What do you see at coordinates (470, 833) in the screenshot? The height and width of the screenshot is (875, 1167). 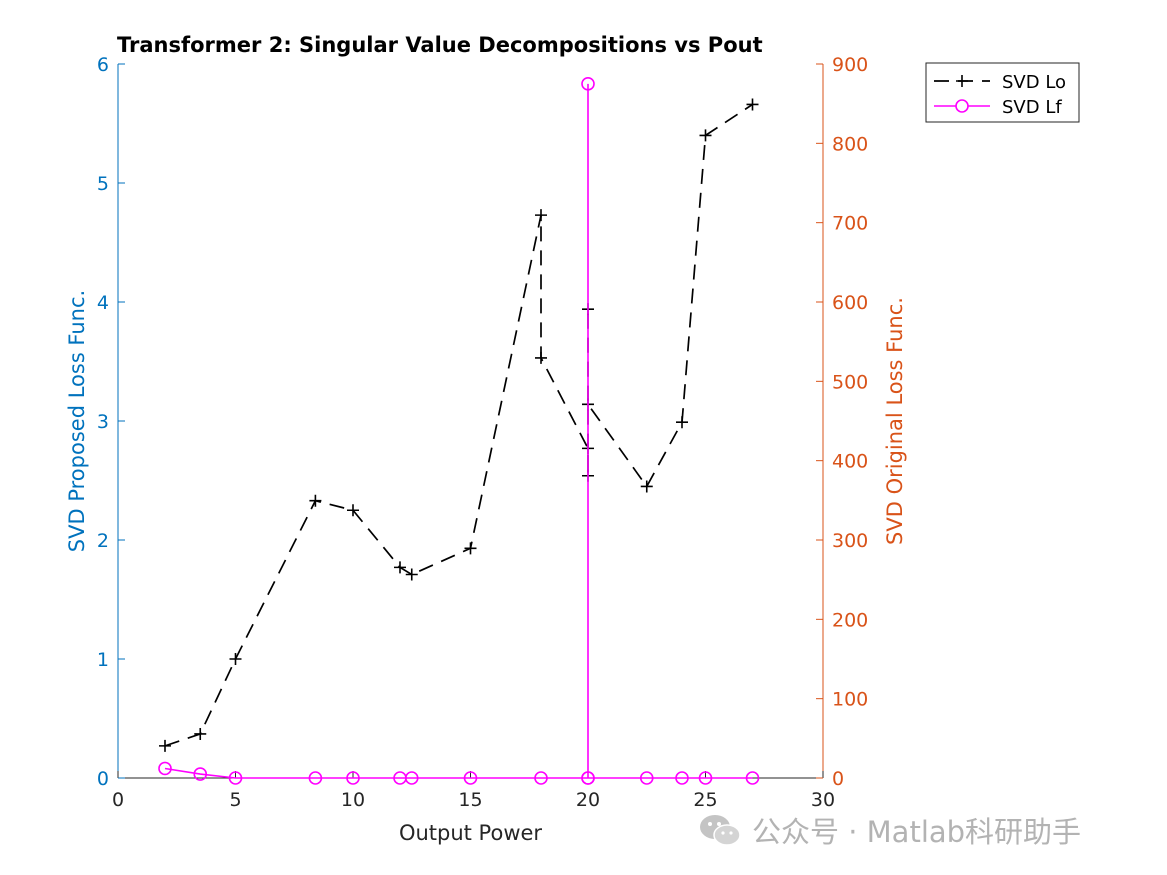 I see `x-axis-label: Output Power` at bounding box center [470, 833].